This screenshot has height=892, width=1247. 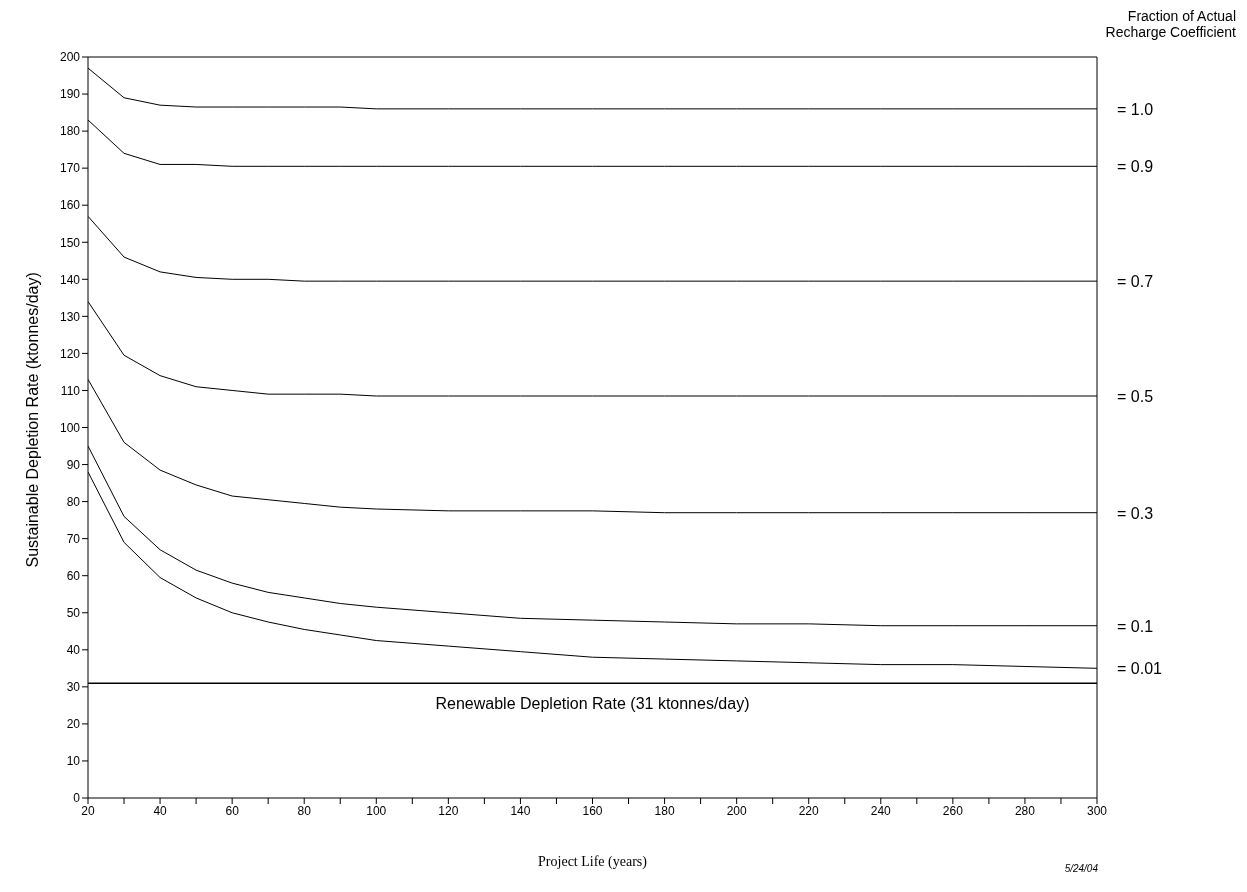 What do you see at coordinates (1135, 282) in the screenshot?
I see `series-label: = 0.7` at bounding box center [1135, 282].